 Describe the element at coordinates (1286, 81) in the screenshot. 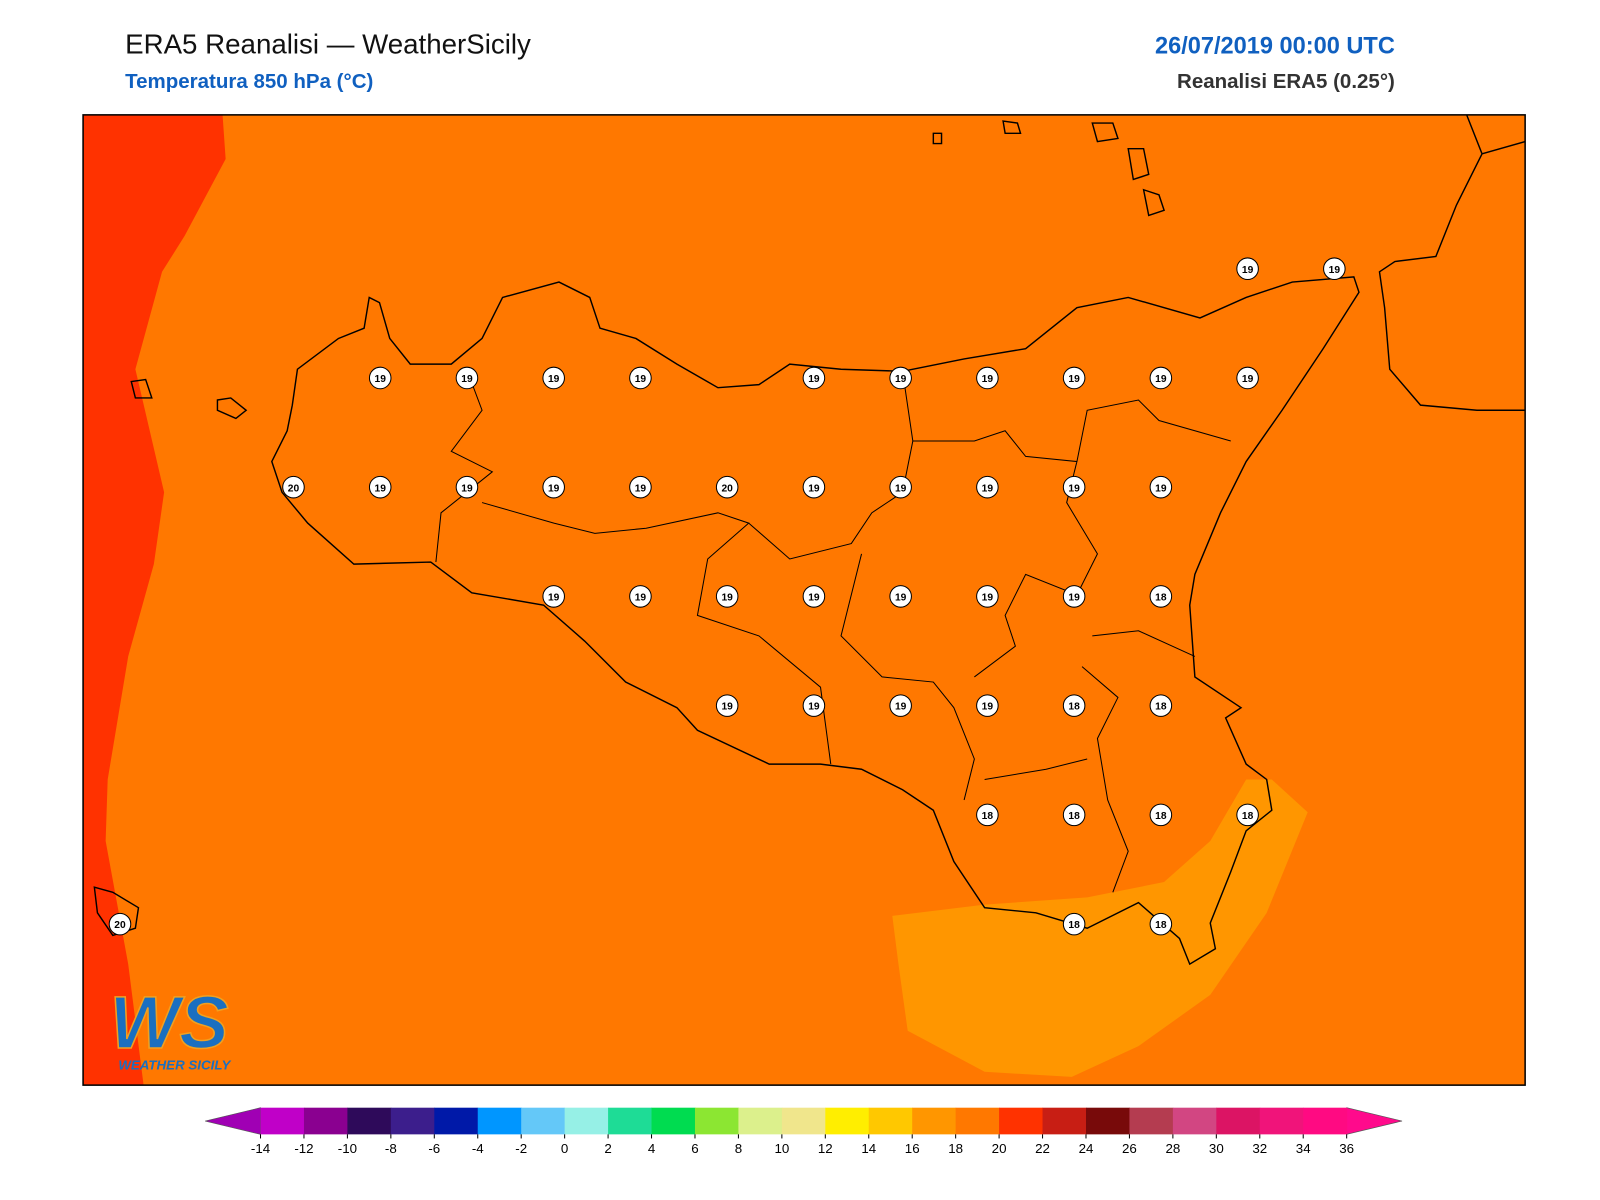

I see `source: Reanalisi ERA5 (0.25°)` at that location.